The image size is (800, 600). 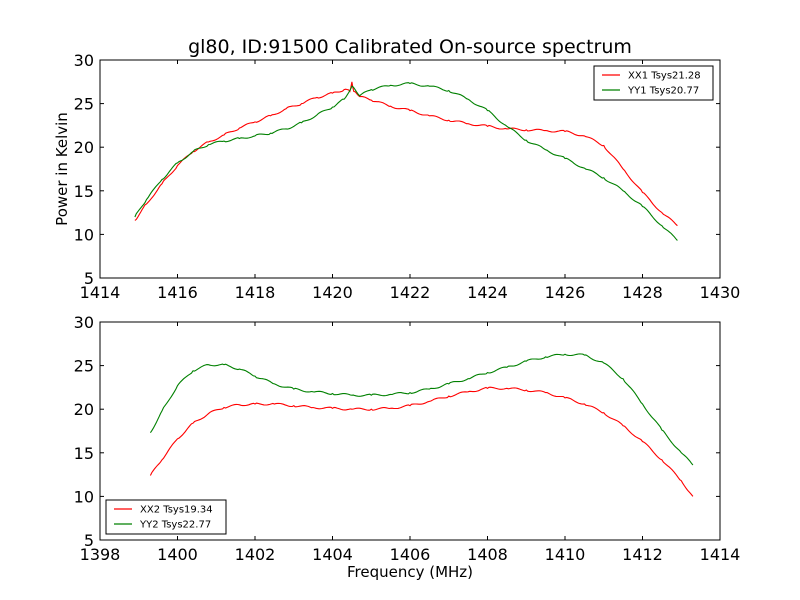 I want to click on series-line-yy2, so click(x=421, y=409).